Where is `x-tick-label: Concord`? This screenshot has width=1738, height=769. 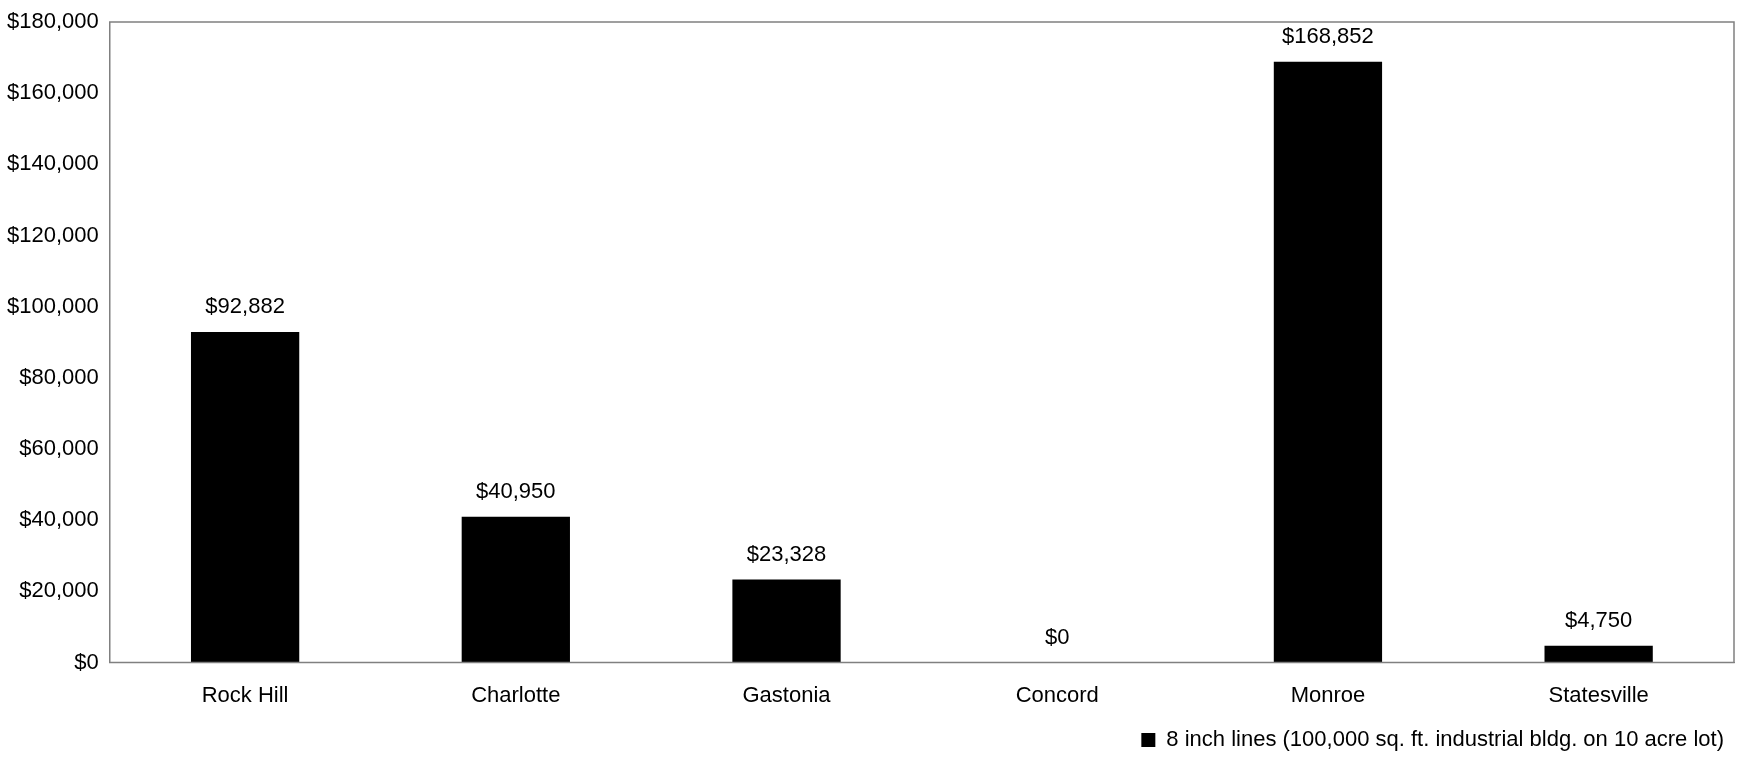
x-tick-label: Concord is located at coordinates (1057, 694).